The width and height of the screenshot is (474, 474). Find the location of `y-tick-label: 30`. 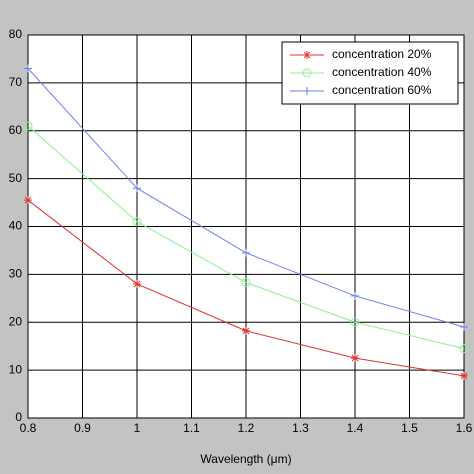

y-tick-label: 30 is located at coordinates (16, 274).